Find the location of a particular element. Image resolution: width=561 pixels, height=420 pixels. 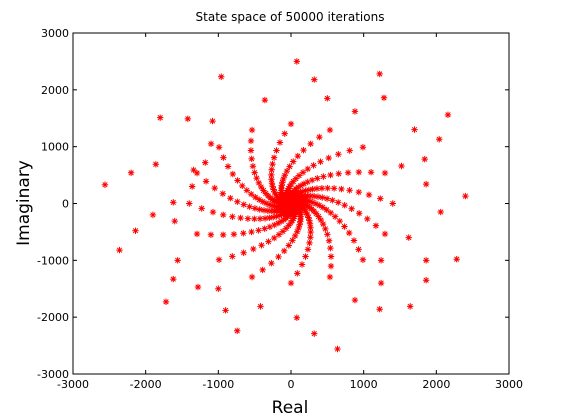

x-tick-label: -2000 is located at coordinates (146, 384).